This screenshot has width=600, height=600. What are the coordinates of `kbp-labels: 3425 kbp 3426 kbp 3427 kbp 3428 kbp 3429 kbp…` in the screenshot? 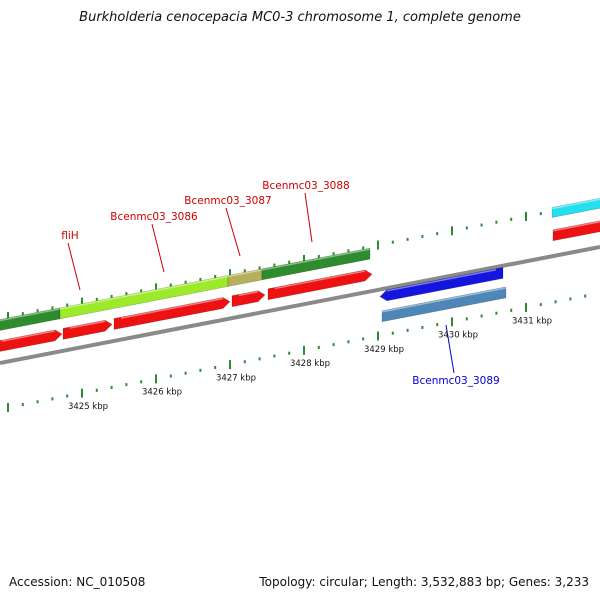 It's located at (310, 364).